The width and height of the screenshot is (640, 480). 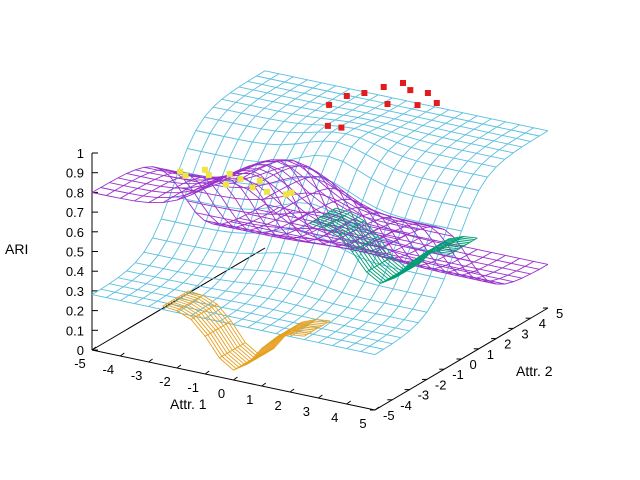 I want to click on y-tick-label: -1, so click(x=458, y=374).